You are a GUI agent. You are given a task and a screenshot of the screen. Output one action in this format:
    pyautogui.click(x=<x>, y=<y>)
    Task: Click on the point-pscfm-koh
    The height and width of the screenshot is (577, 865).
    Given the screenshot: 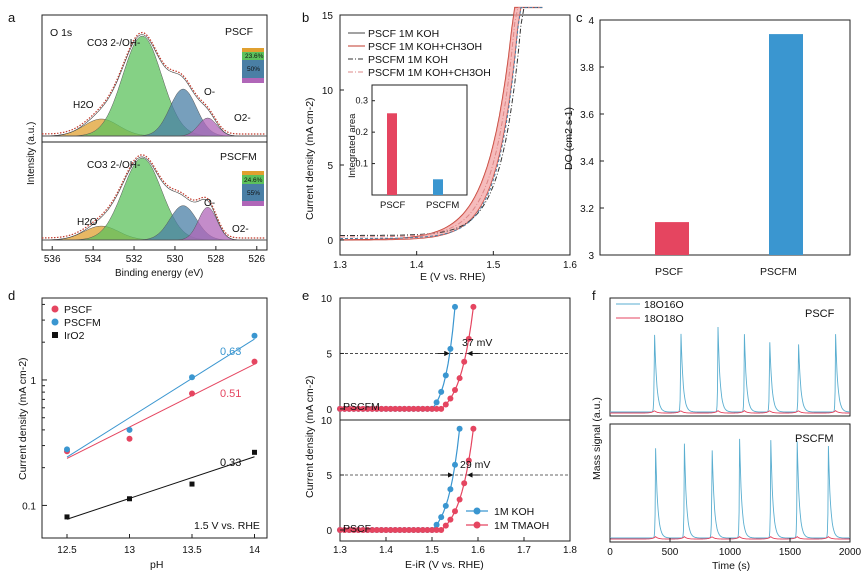 What is the action you would take?
    pyautogui.click(x=436, y=402)
    